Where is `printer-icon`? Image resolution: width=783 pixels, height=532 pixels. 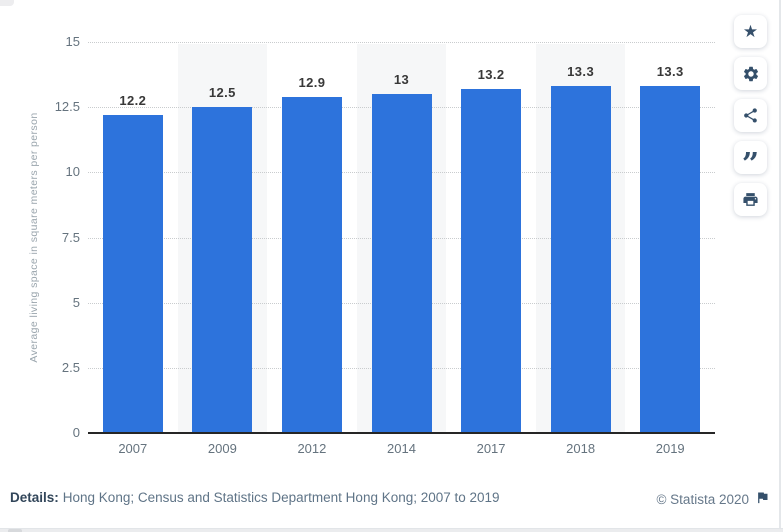
printer-icon is located at coordinates (750, 199).